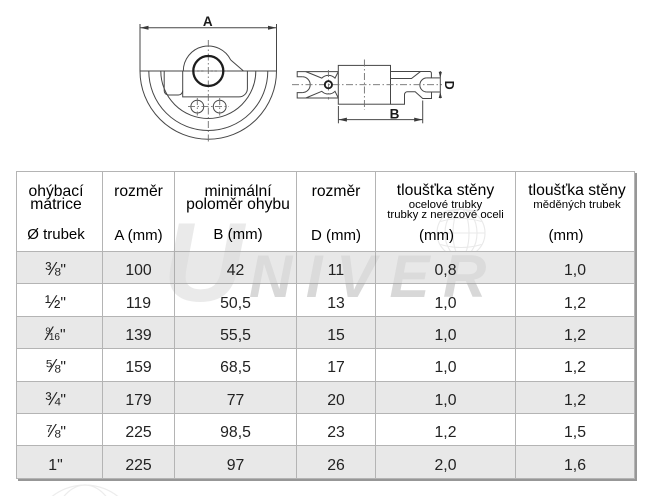  What do you see at coordinates (449, 85) in the screenshot?
I see `svg-text: D` at bounding box center [449, 85].